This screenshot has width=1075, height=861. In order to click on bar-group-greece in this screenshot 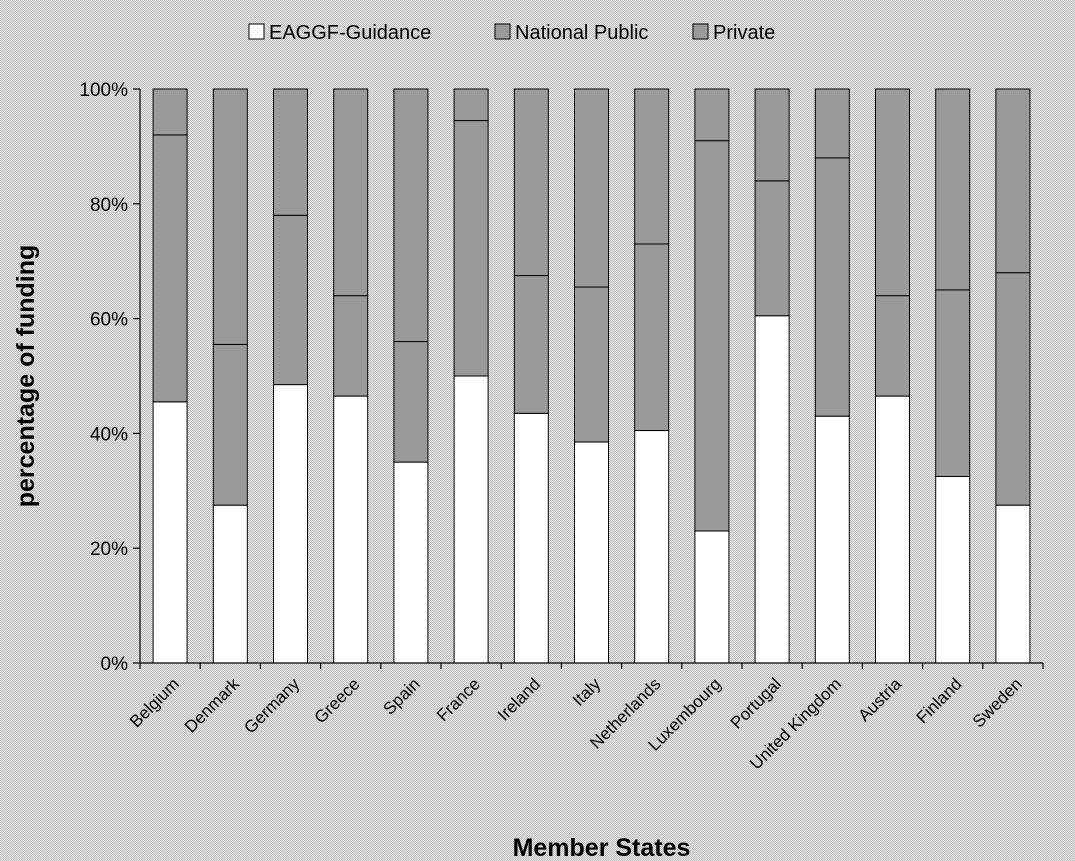, I will do `click(351, 376)`.